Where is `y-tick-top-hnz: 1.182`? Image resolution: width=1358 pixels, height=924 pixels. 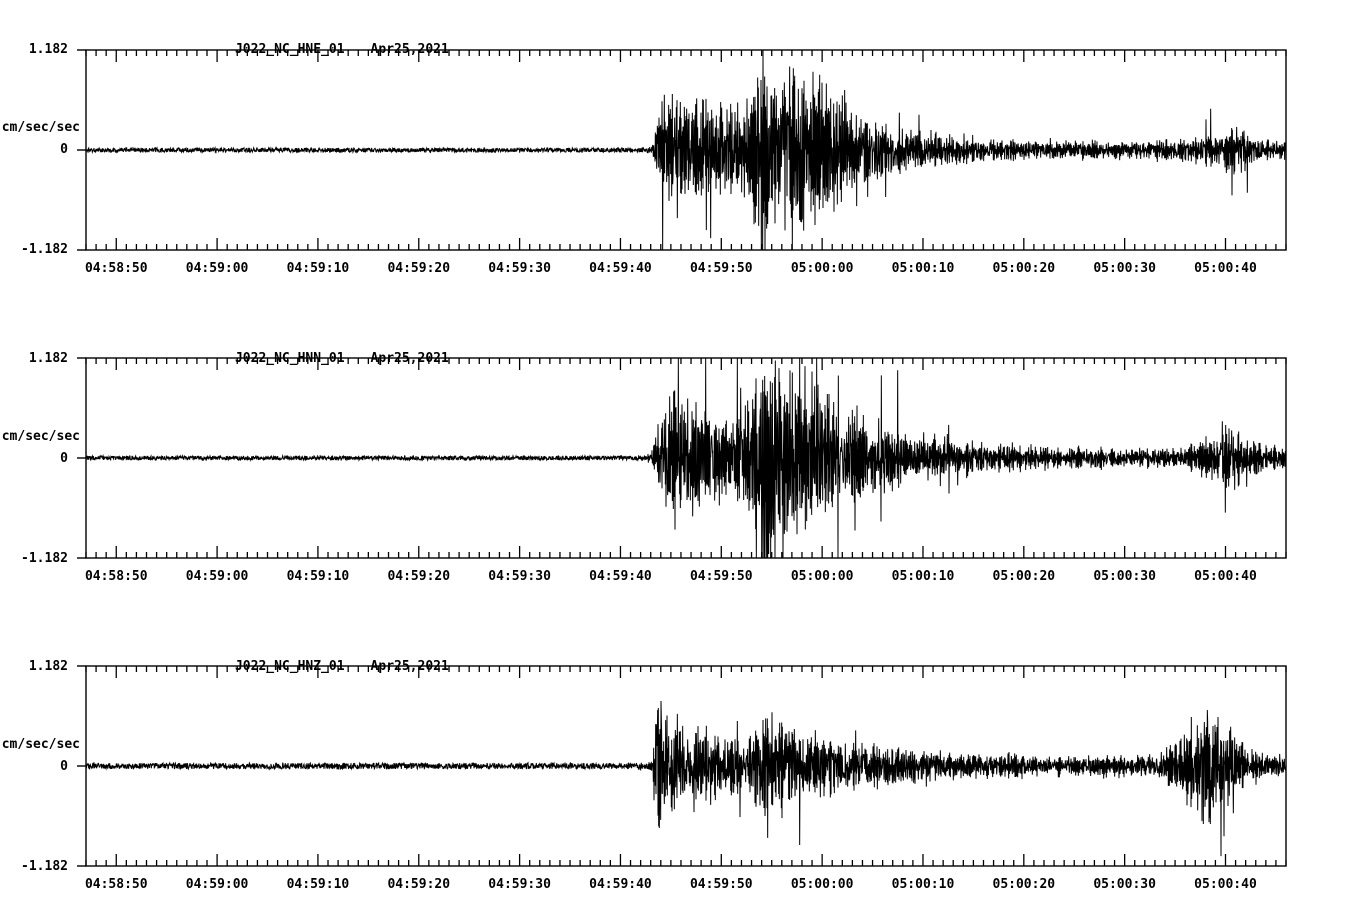 y-tick-top-hnz: 1.182 is located at coordinates (48, 666).